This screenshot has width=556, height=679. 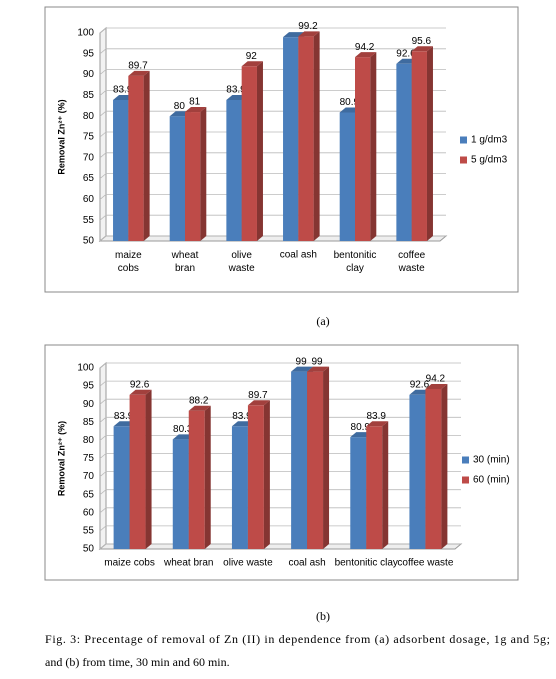 What do you see at coordinates (199, 400) in the screenshot?
I see `value-label: 88.2` at bounding box center [199, 400].